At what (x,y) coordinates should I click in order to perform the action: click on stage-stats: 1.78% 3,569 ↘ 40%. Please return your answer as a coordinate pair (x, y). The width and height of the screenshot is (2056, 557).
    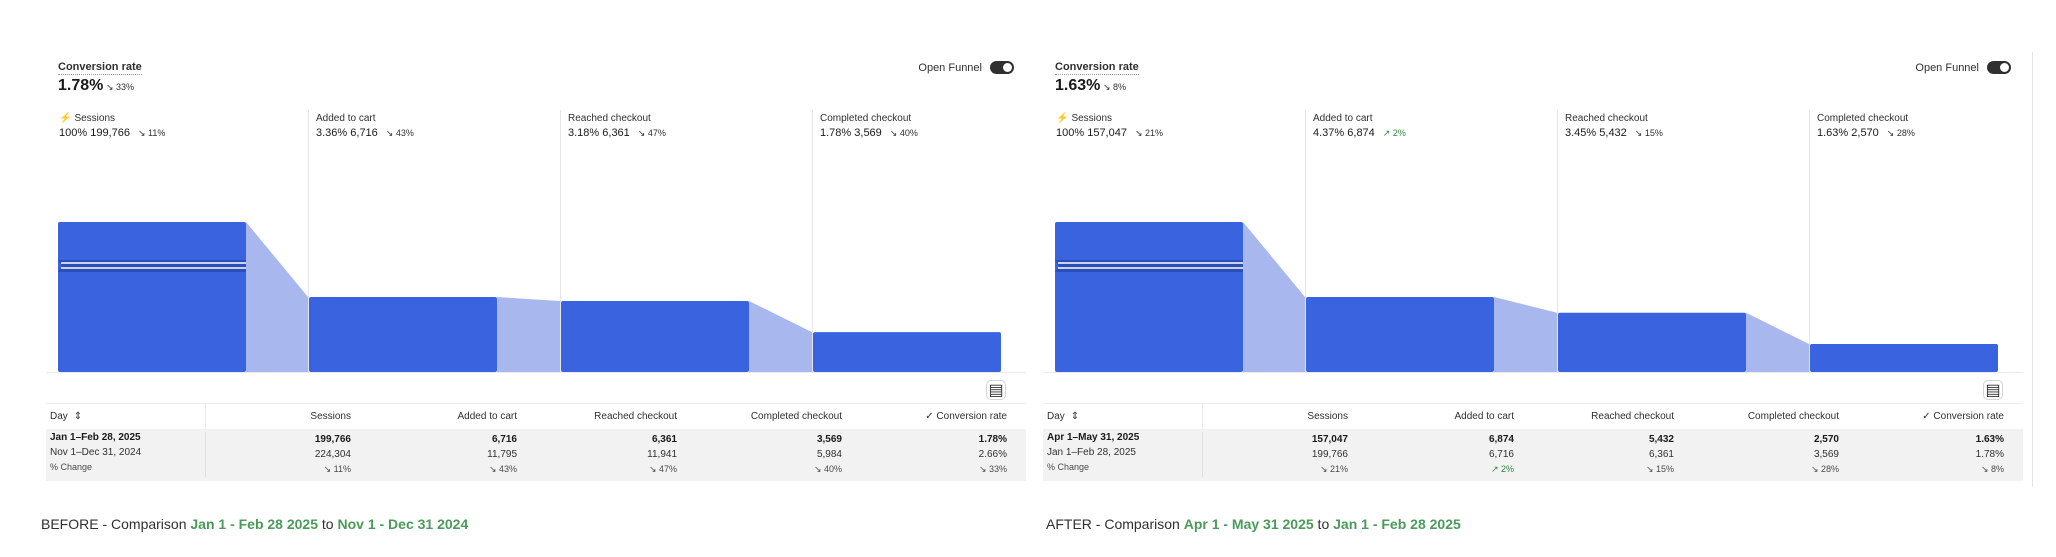
    Looking at the image, I should click on (869, 133).